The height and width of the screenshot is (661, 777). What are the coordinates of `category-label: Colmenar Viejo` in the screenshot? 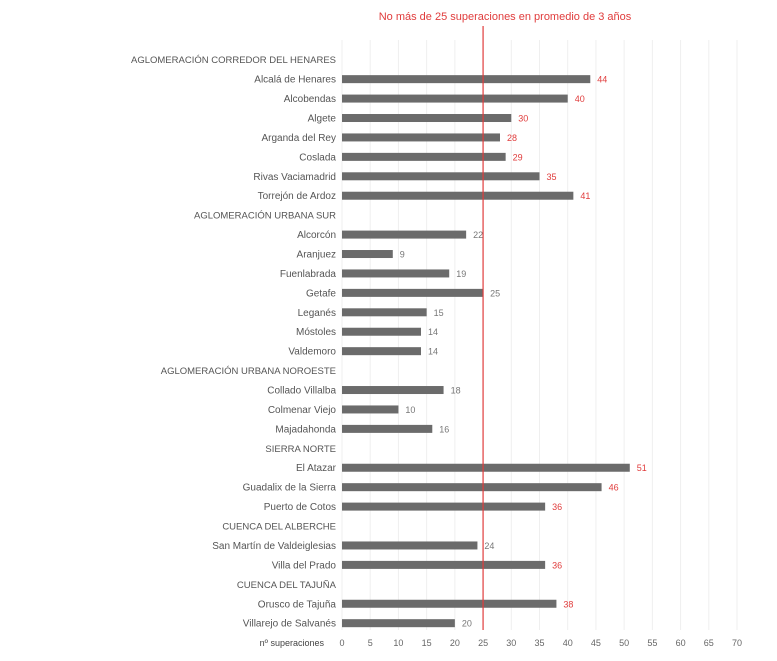 It's located at (302, 410).